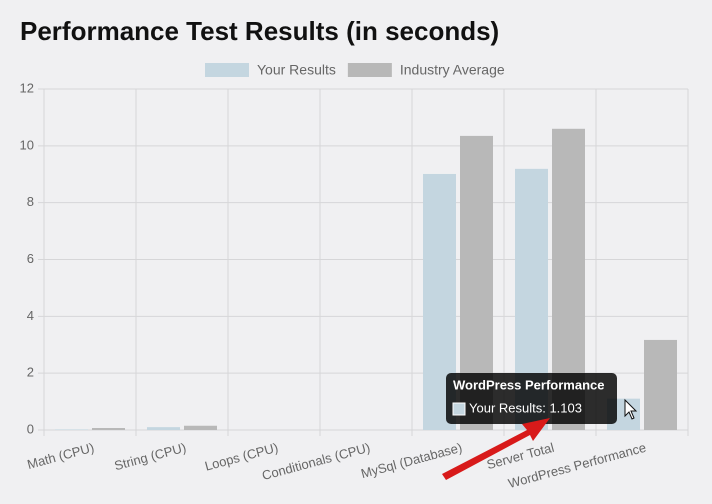 The image size is (712, 504). Describe the element at coordinates (30, 201) in the screenshot. I see `y-tick-label: 8` at that location.